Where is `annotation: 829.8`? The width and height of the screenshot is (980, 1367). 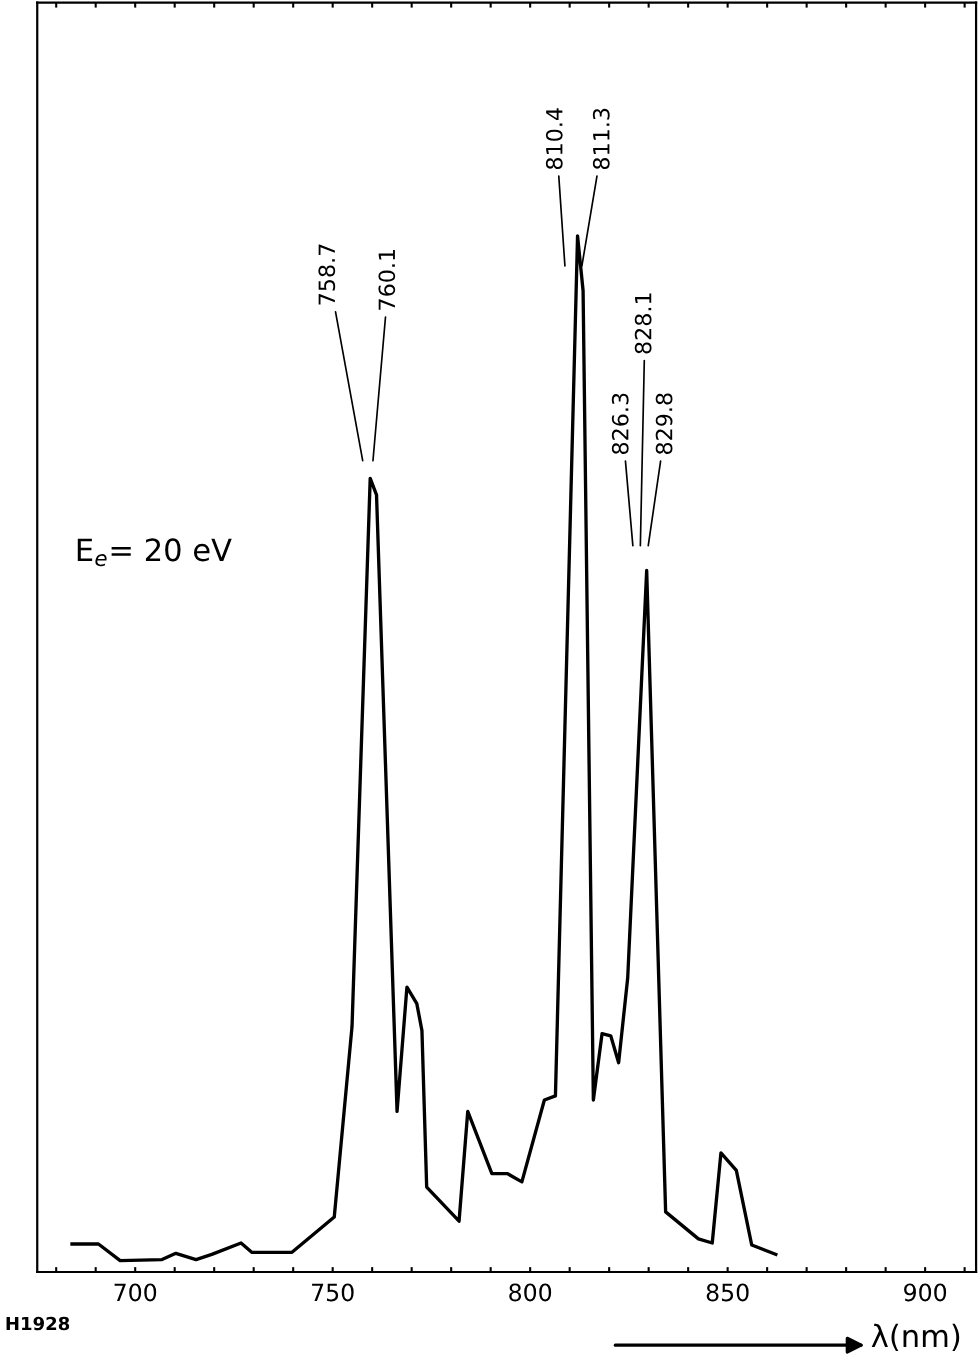
annotation: 829.8 is located at coordinates (664, 424).